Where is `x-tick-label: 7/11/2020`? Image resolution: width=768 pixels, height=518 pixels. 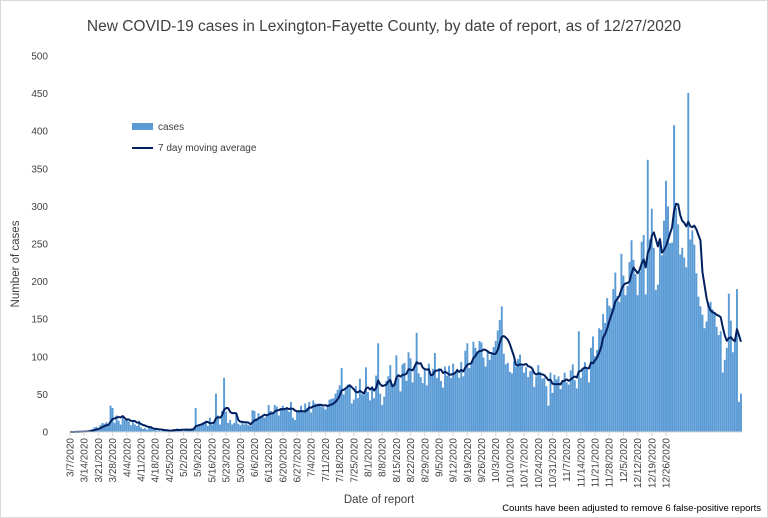
x-tick-label: 7/11/2020 is located at coordinates (326, 460).